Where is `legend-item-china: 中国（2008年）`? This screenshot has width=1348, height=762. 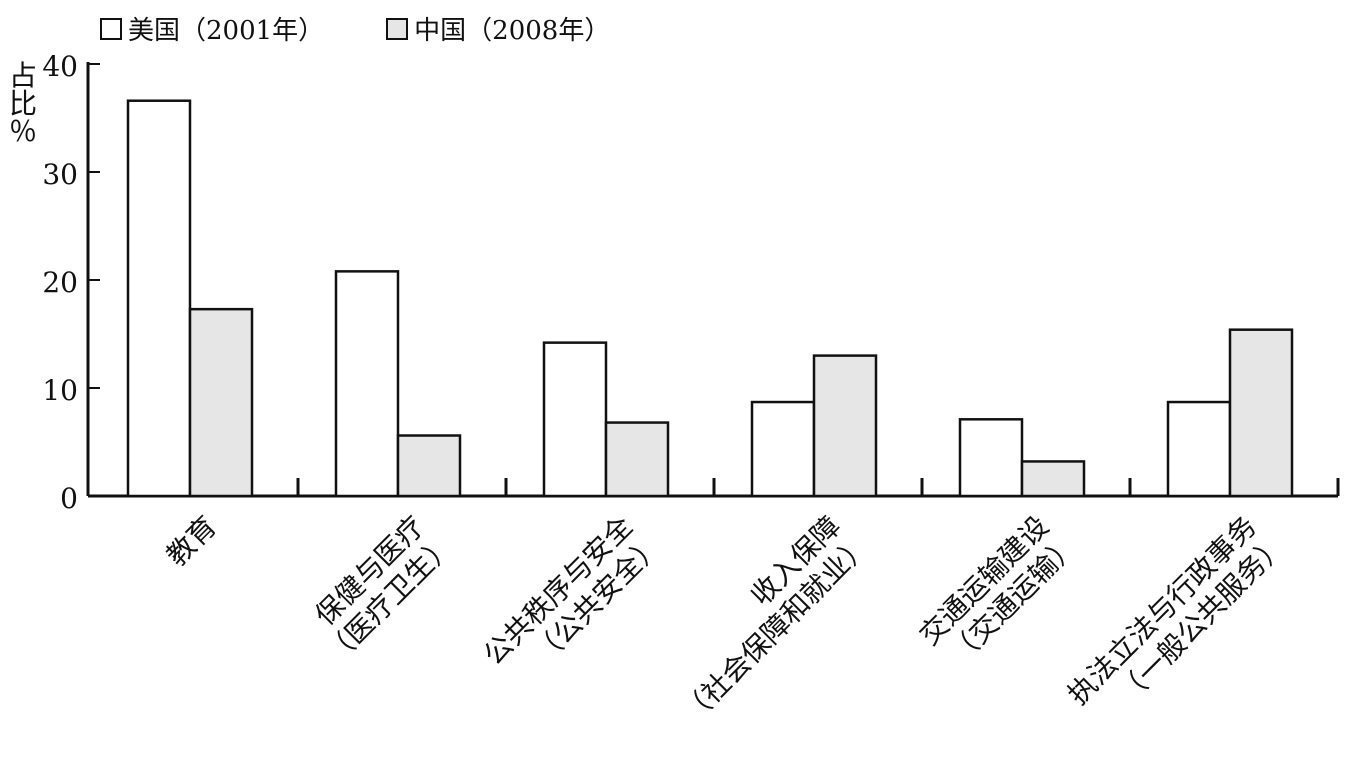 legend-item-china: 中国（2008年） is located at coordinates (498, 28).